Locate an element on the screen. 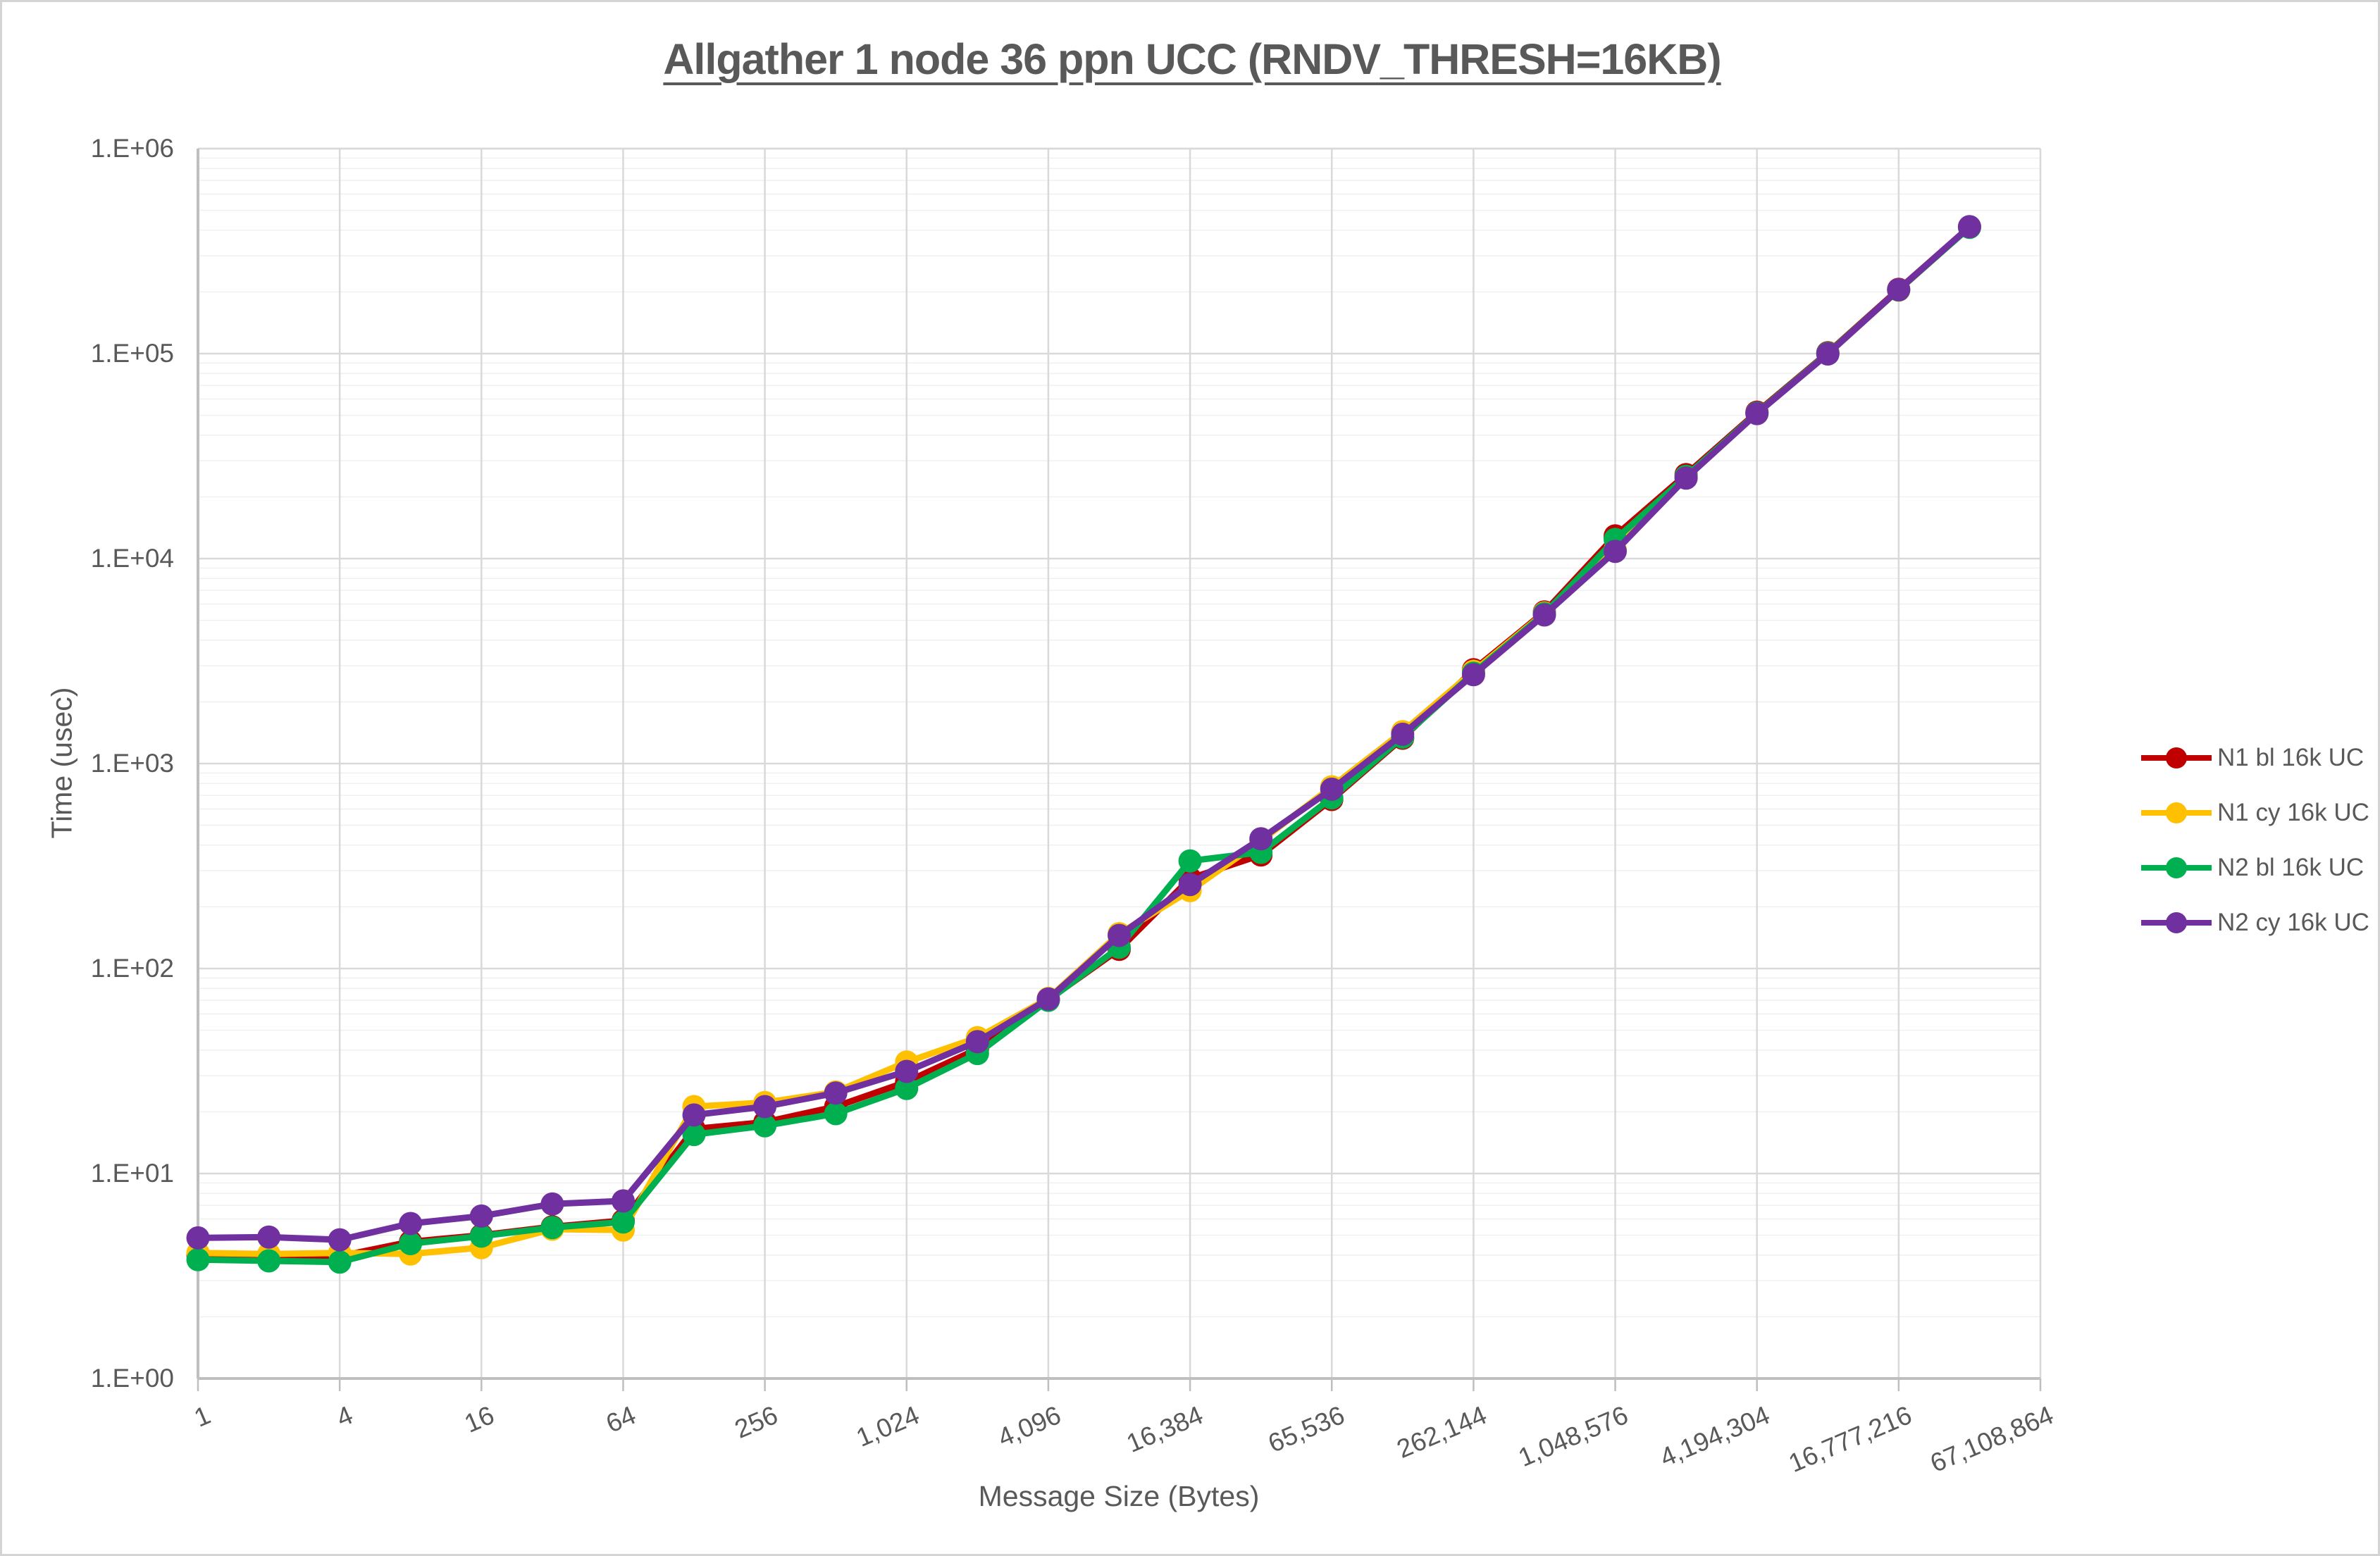 This screenshot has width=2380, height=1556. y-tick-label: 1.E+01 is located at coordinates (132, 1173).